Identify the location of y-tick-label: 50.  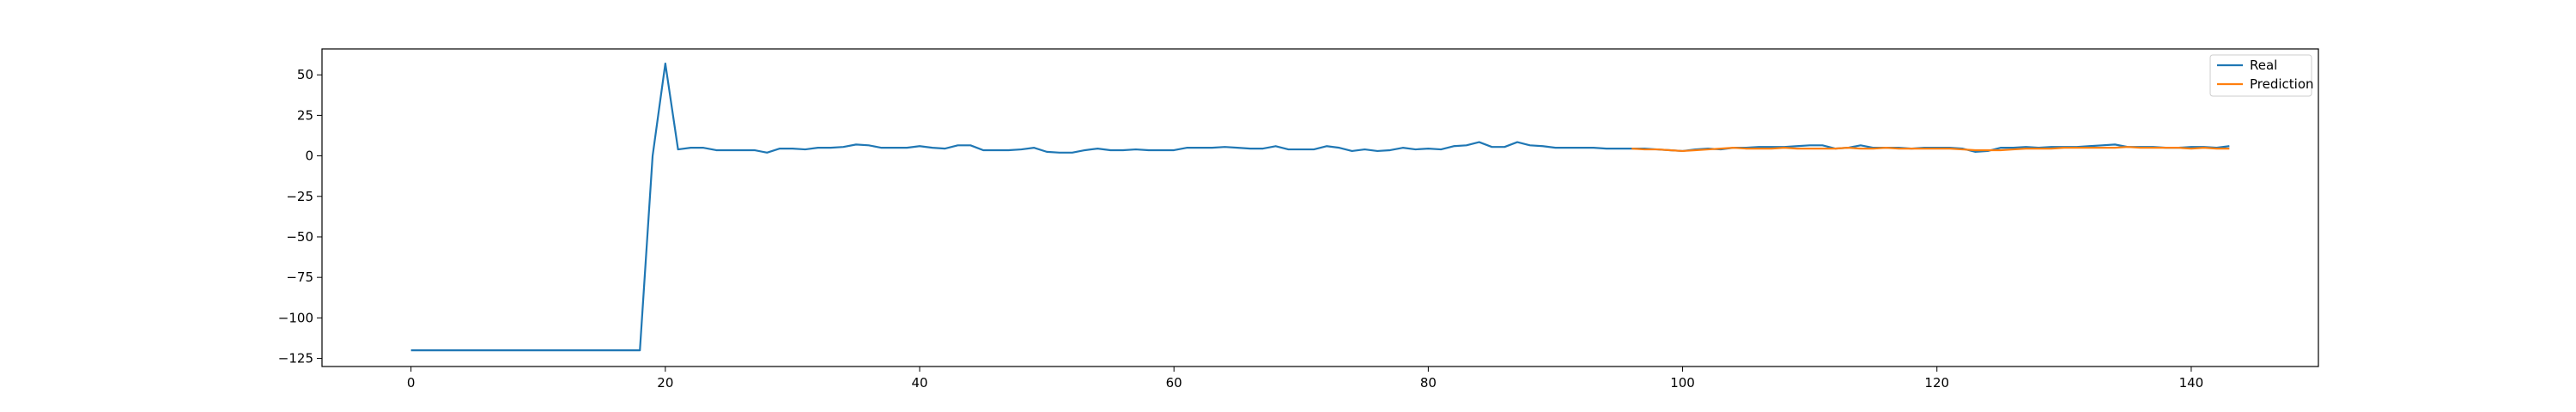
(305, 74).